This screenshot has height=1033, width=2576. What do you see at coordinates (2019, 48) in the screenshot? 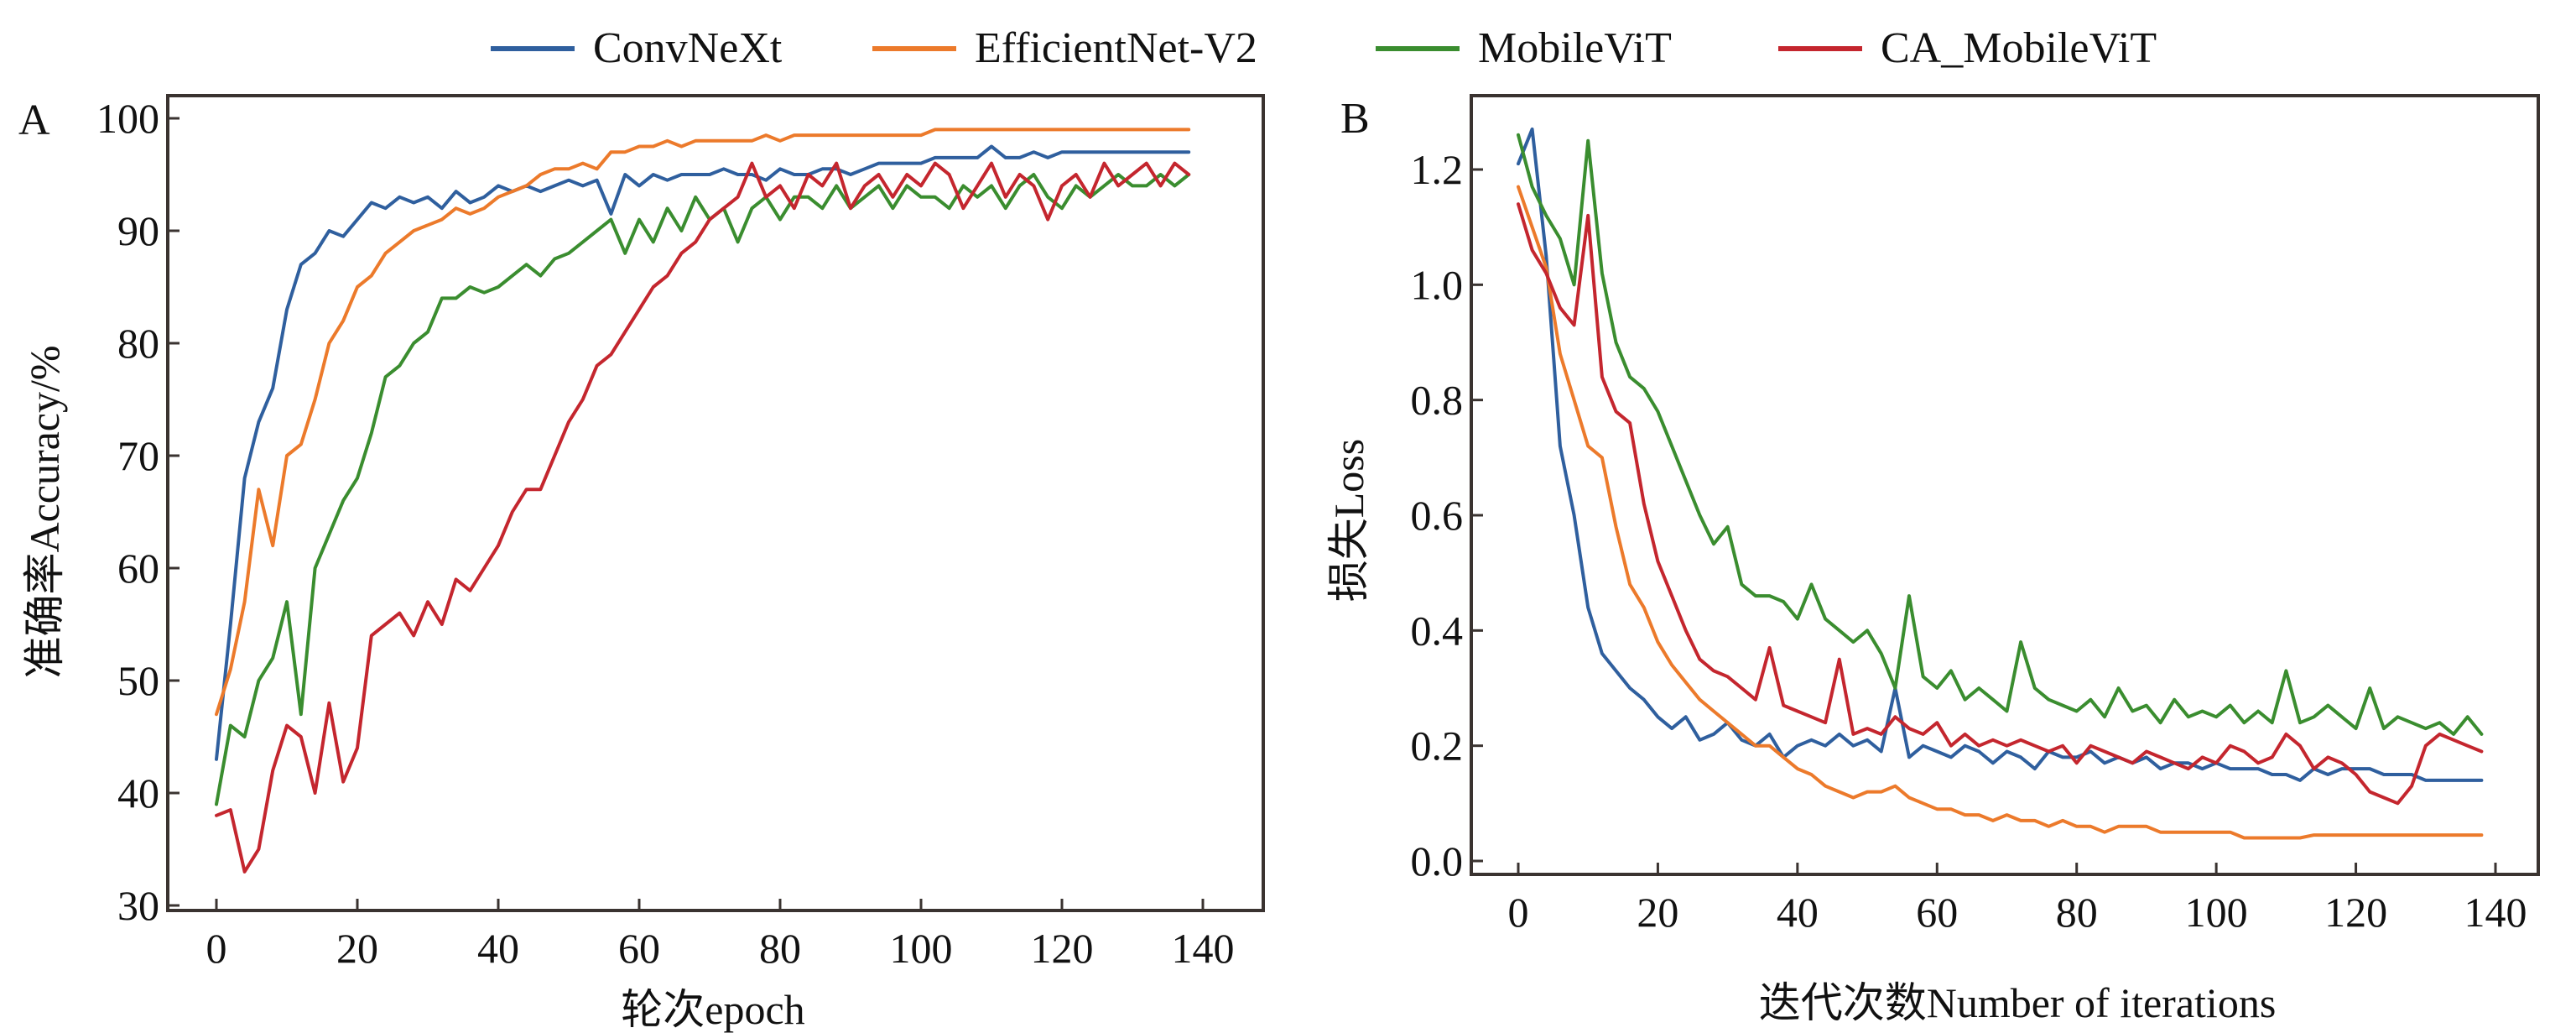
I see `legend-label: CA_MobileViT` at bounding box center [2019, 48].